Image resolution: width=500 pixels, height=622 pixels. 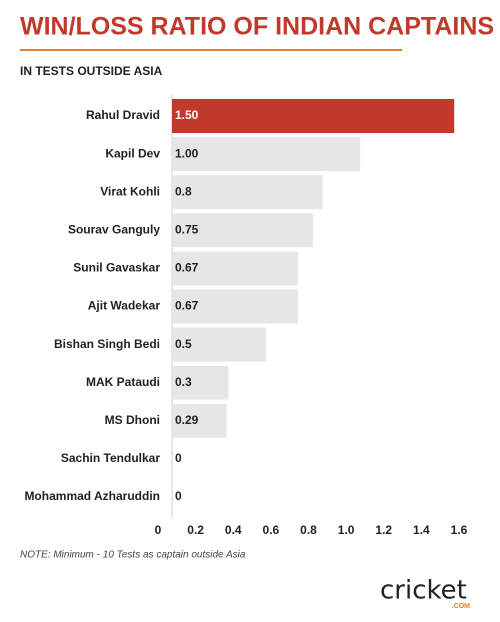 What do you see at coordinates (187, 115) in the screenshot?
I see `value-label: 1.50` at bounding box center [187, 115].